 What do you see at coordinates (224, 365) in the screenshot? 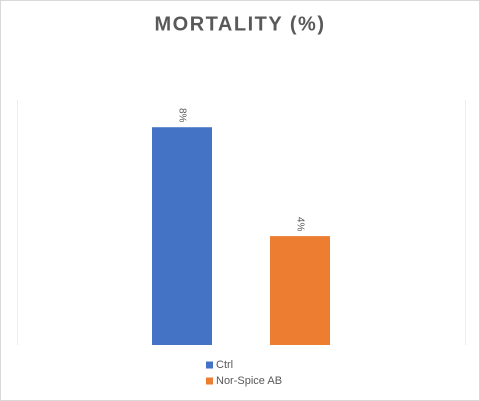
I see `legend-label: Ctrl` at bounding box center [224, 365].